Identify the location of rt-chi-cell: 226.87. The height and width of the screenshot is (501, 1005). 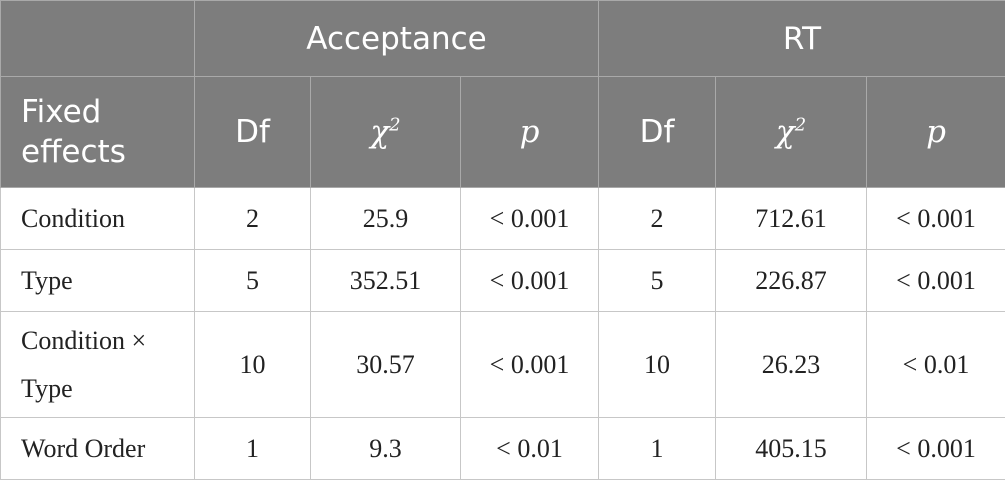
(791, 280).